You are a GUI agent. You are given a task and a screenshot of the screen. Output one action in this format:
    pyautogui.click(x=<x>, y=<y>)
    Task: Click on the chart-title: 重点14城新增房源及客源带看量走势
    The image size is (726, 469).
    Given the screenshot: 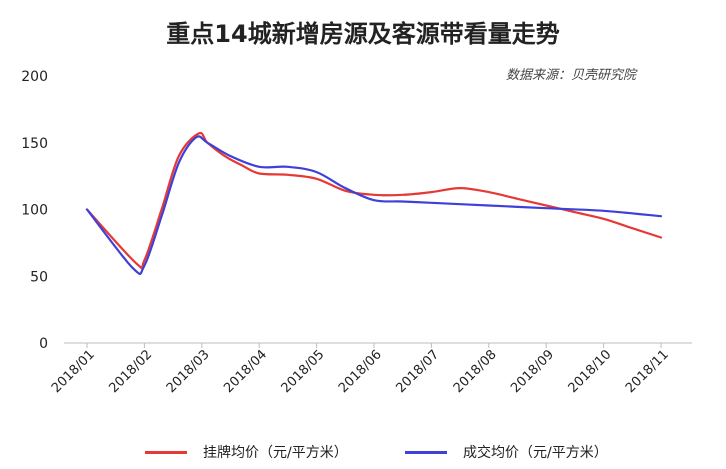 What is the action you would take?
    pyautogui.click(x=363, y=34)
    